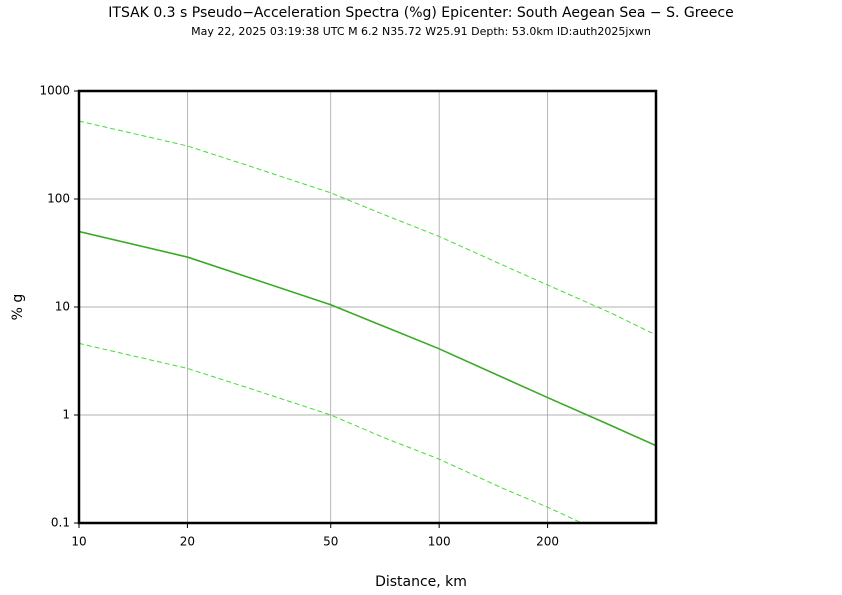 Image resolution: width=842 pixels, height=595 pixels. Describe the element at coordinates (421, 582) in the screenshot. I see `x-axis-label: Distance, km` at that location.